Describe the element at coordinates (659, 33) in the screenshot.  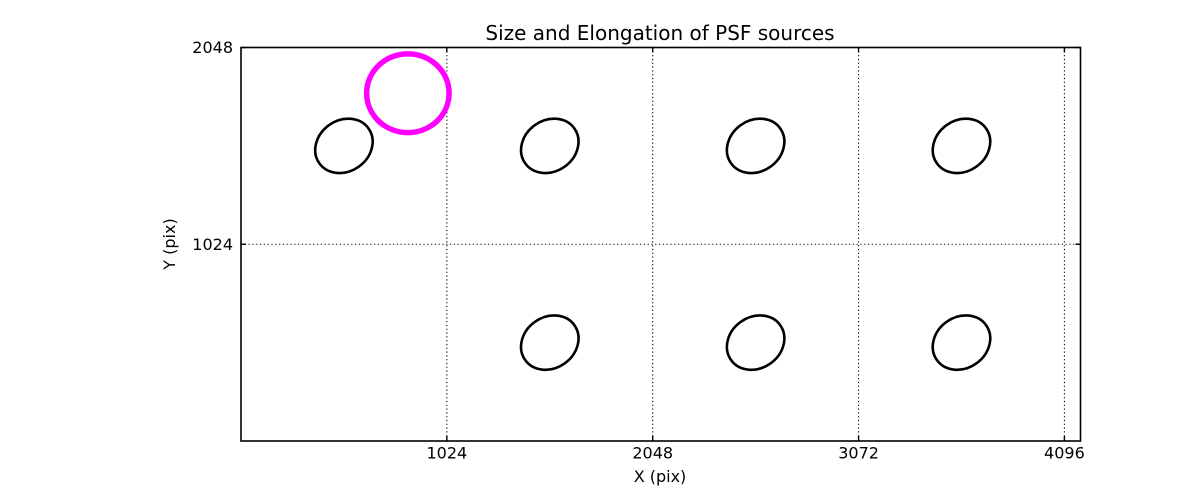
I see `plot-title: Size and Elongation of PSF sources` at that location.